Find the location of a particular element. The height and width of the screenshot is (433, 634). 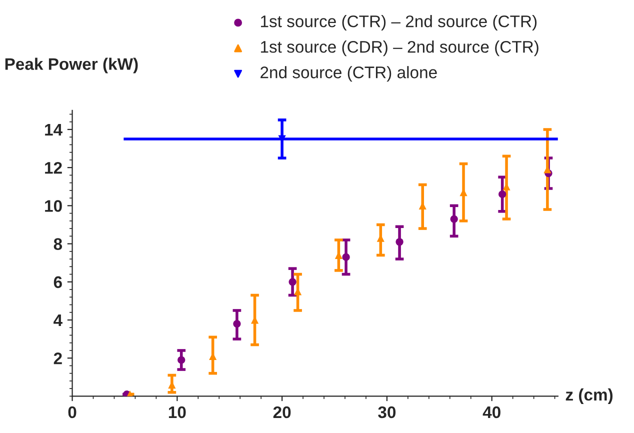

y-tick-label: 2 is located at coordinates (58, 358).